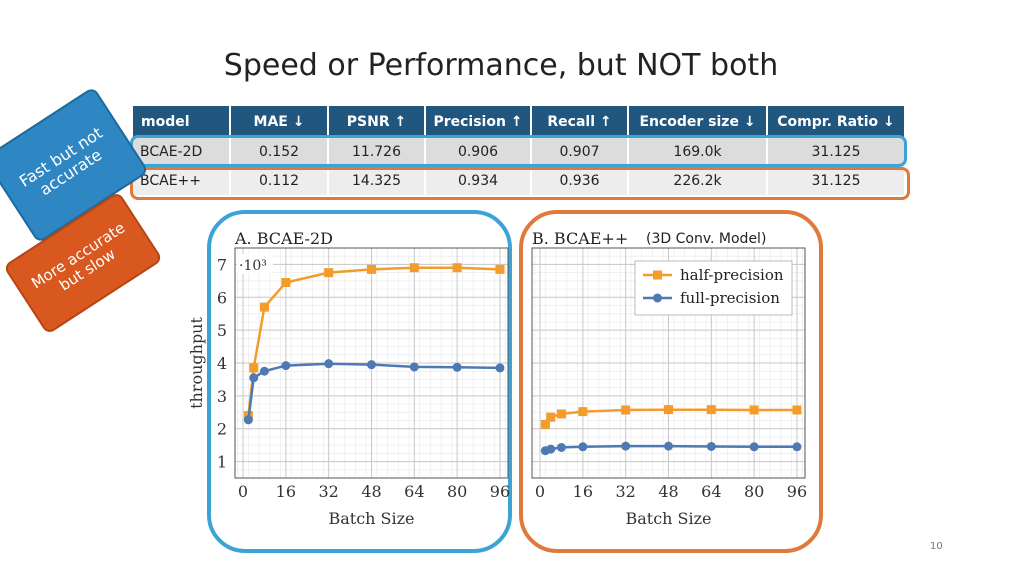 This screenshot has height=576, width=1024. I want to click on chart-title: A. BCAE-2D, so click(283, 238).